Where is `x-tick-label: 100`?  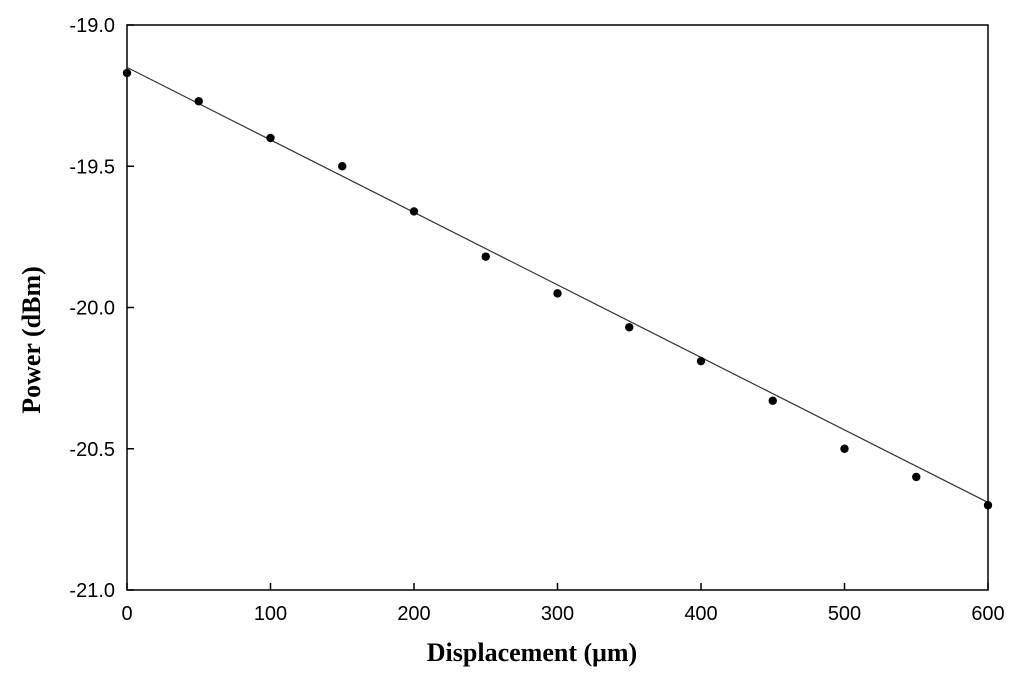
x-tick-label: 100 is located at coordinates (270, 614).